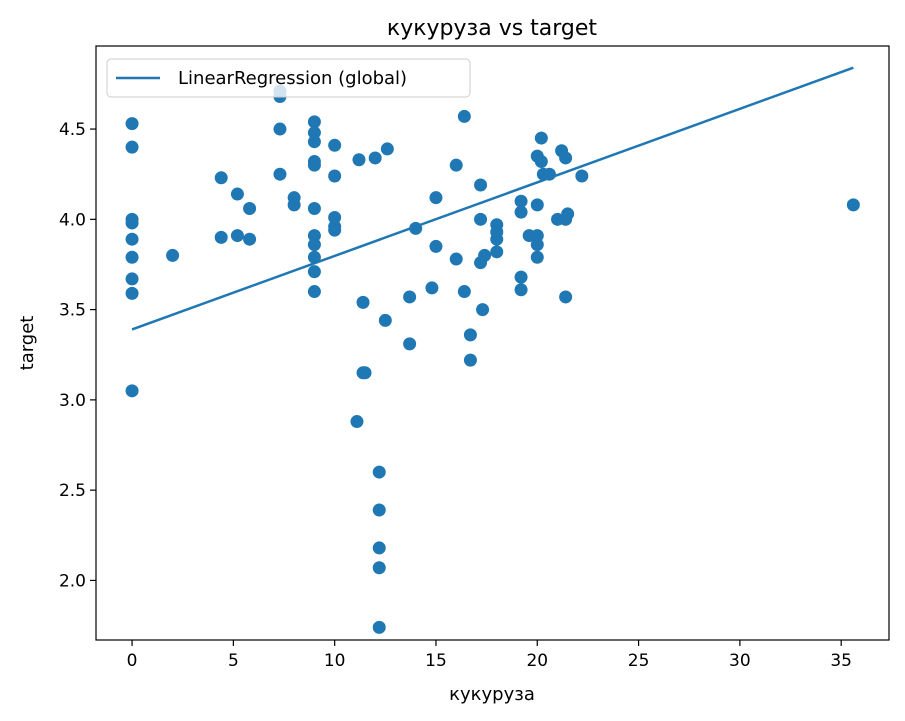  I want to click on x-axis-ticks: 0 5 10 15 20 25 30 35, so click(489, 655).